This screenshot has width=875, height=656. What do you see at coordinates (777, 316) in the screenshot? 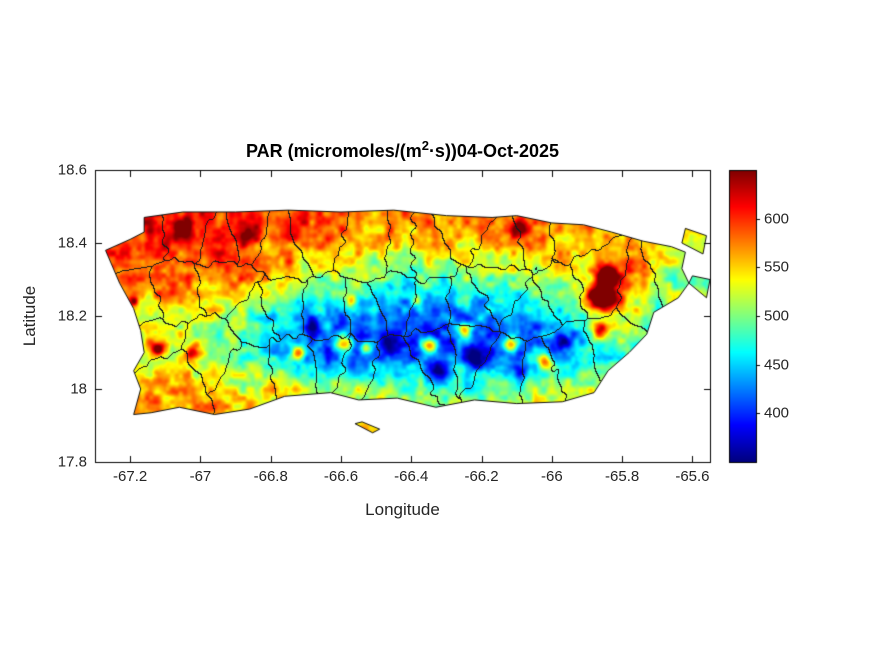
I see `colorbar-tick-label: 500` at bounding box center [777, 316].